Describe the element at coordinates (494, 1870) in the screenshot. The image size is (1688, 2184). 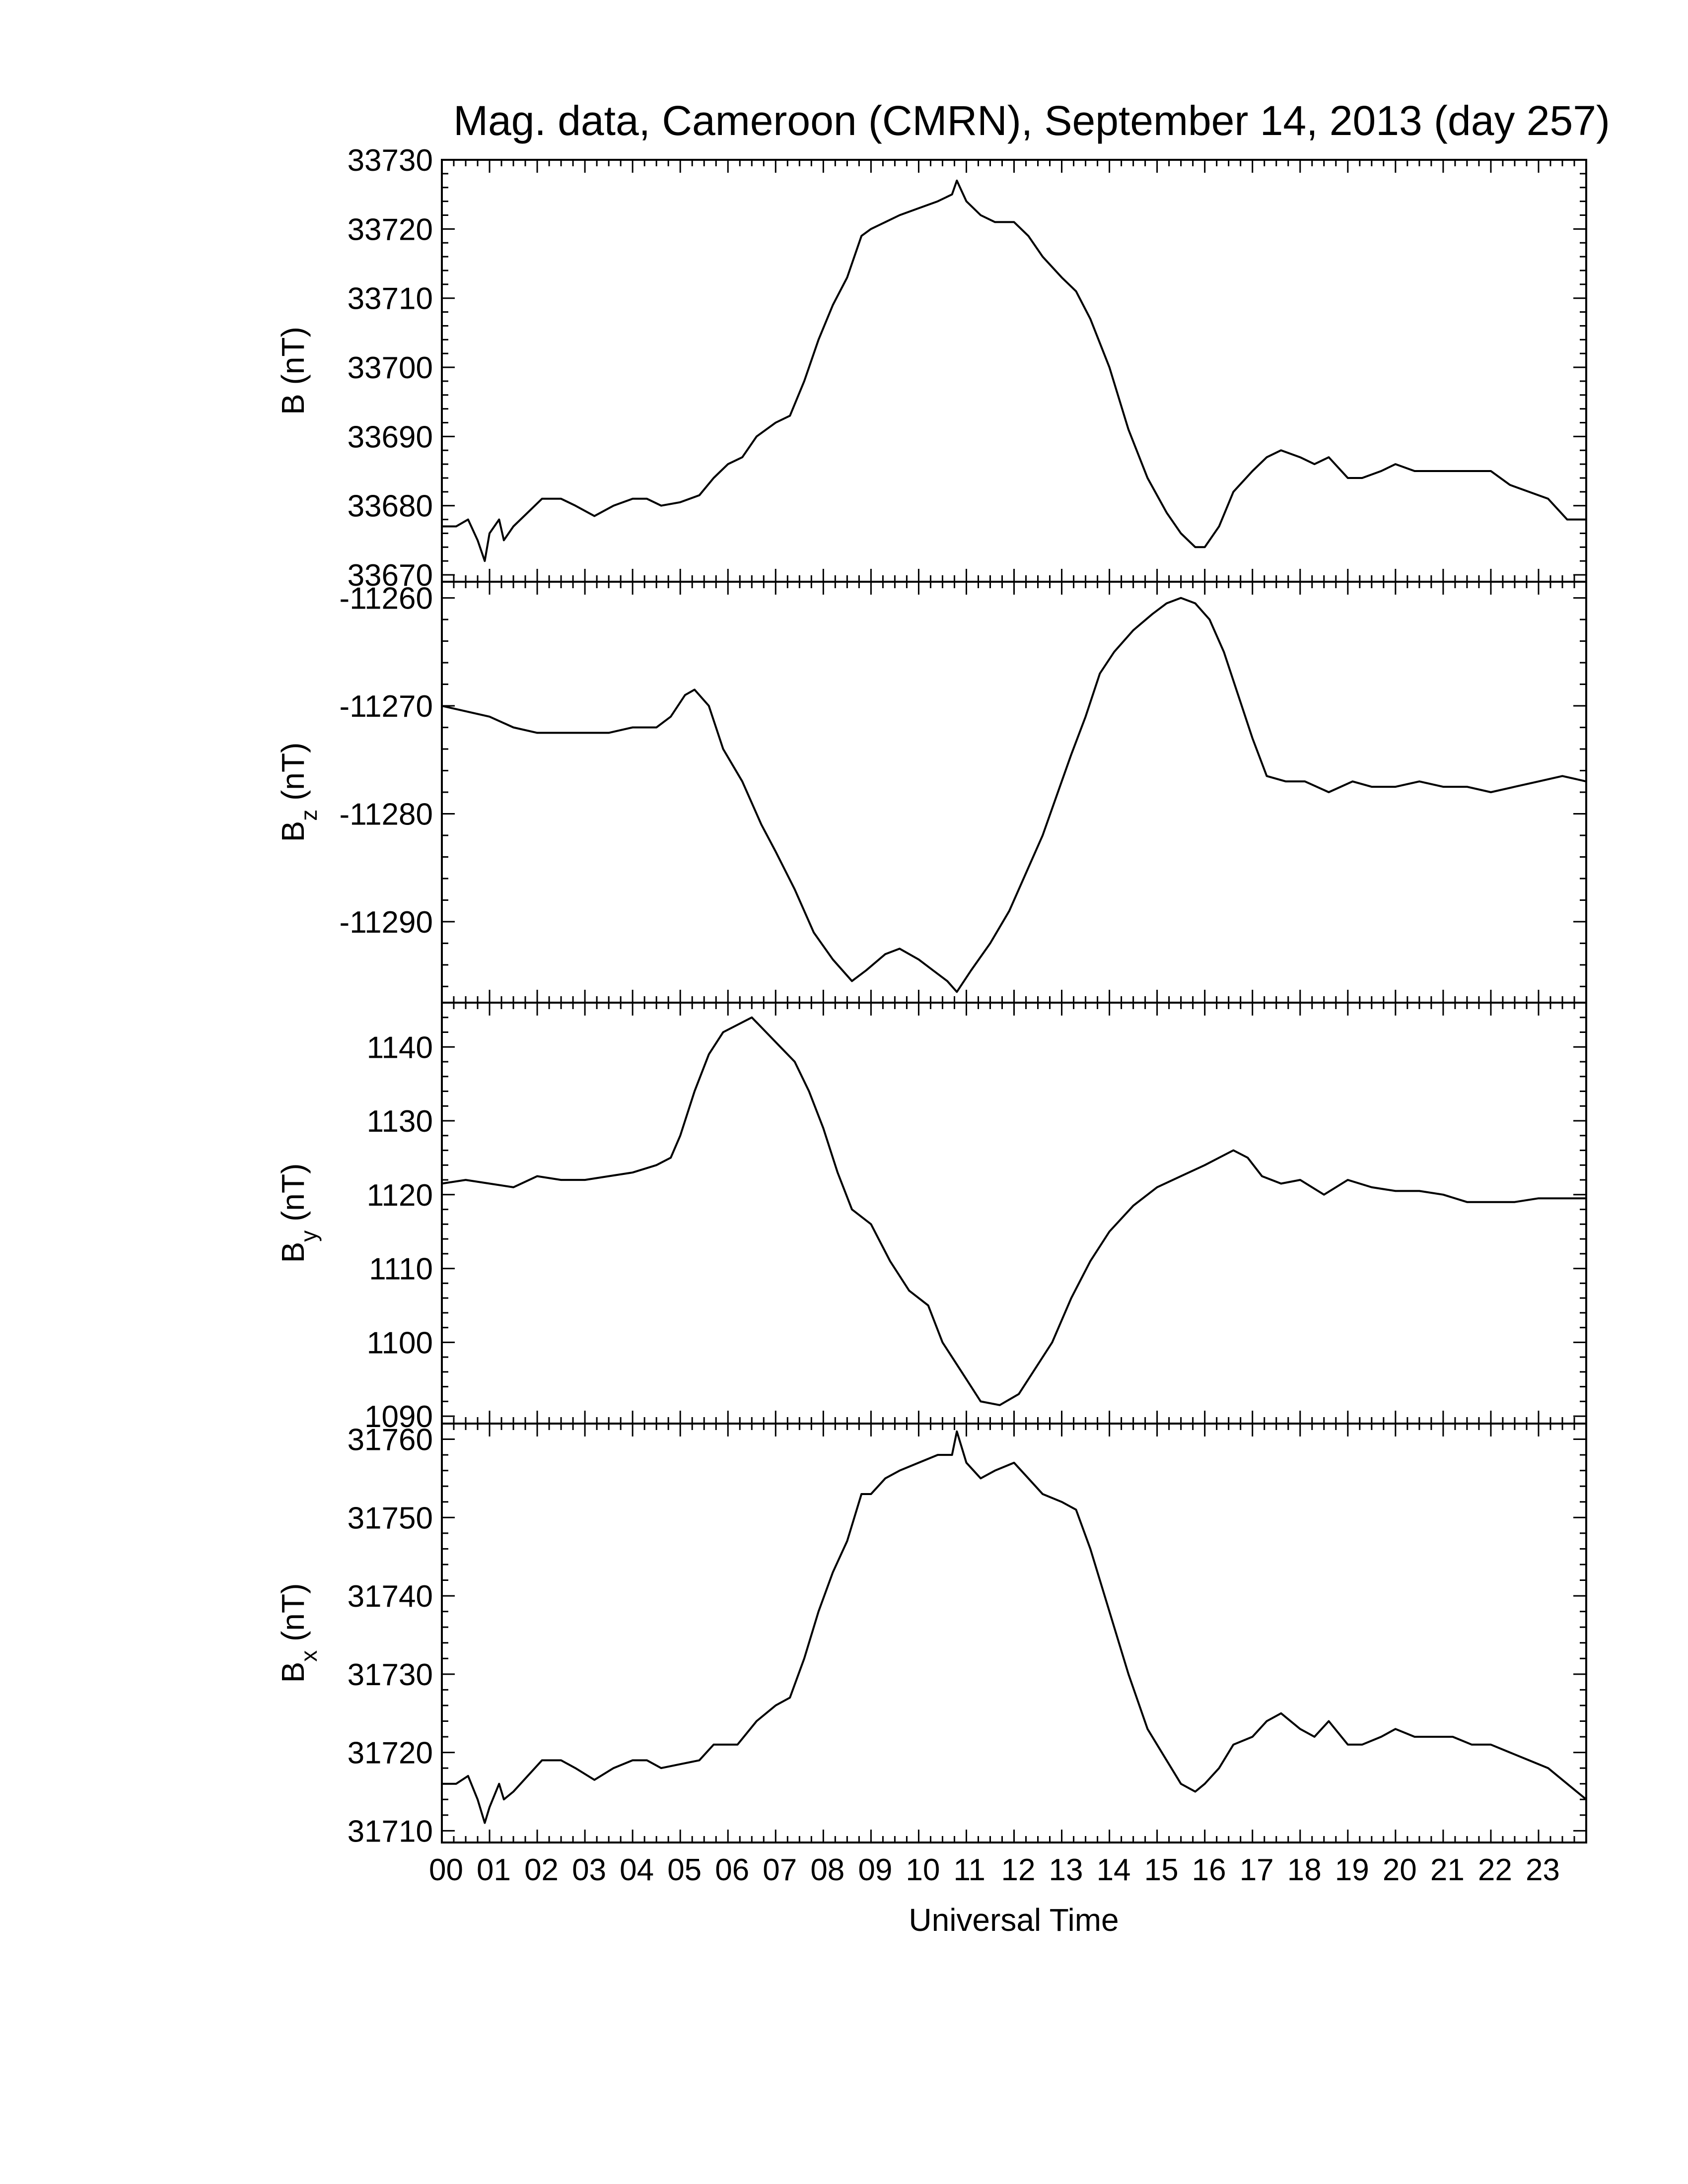
I see `x-tick-label: 01` at that location.